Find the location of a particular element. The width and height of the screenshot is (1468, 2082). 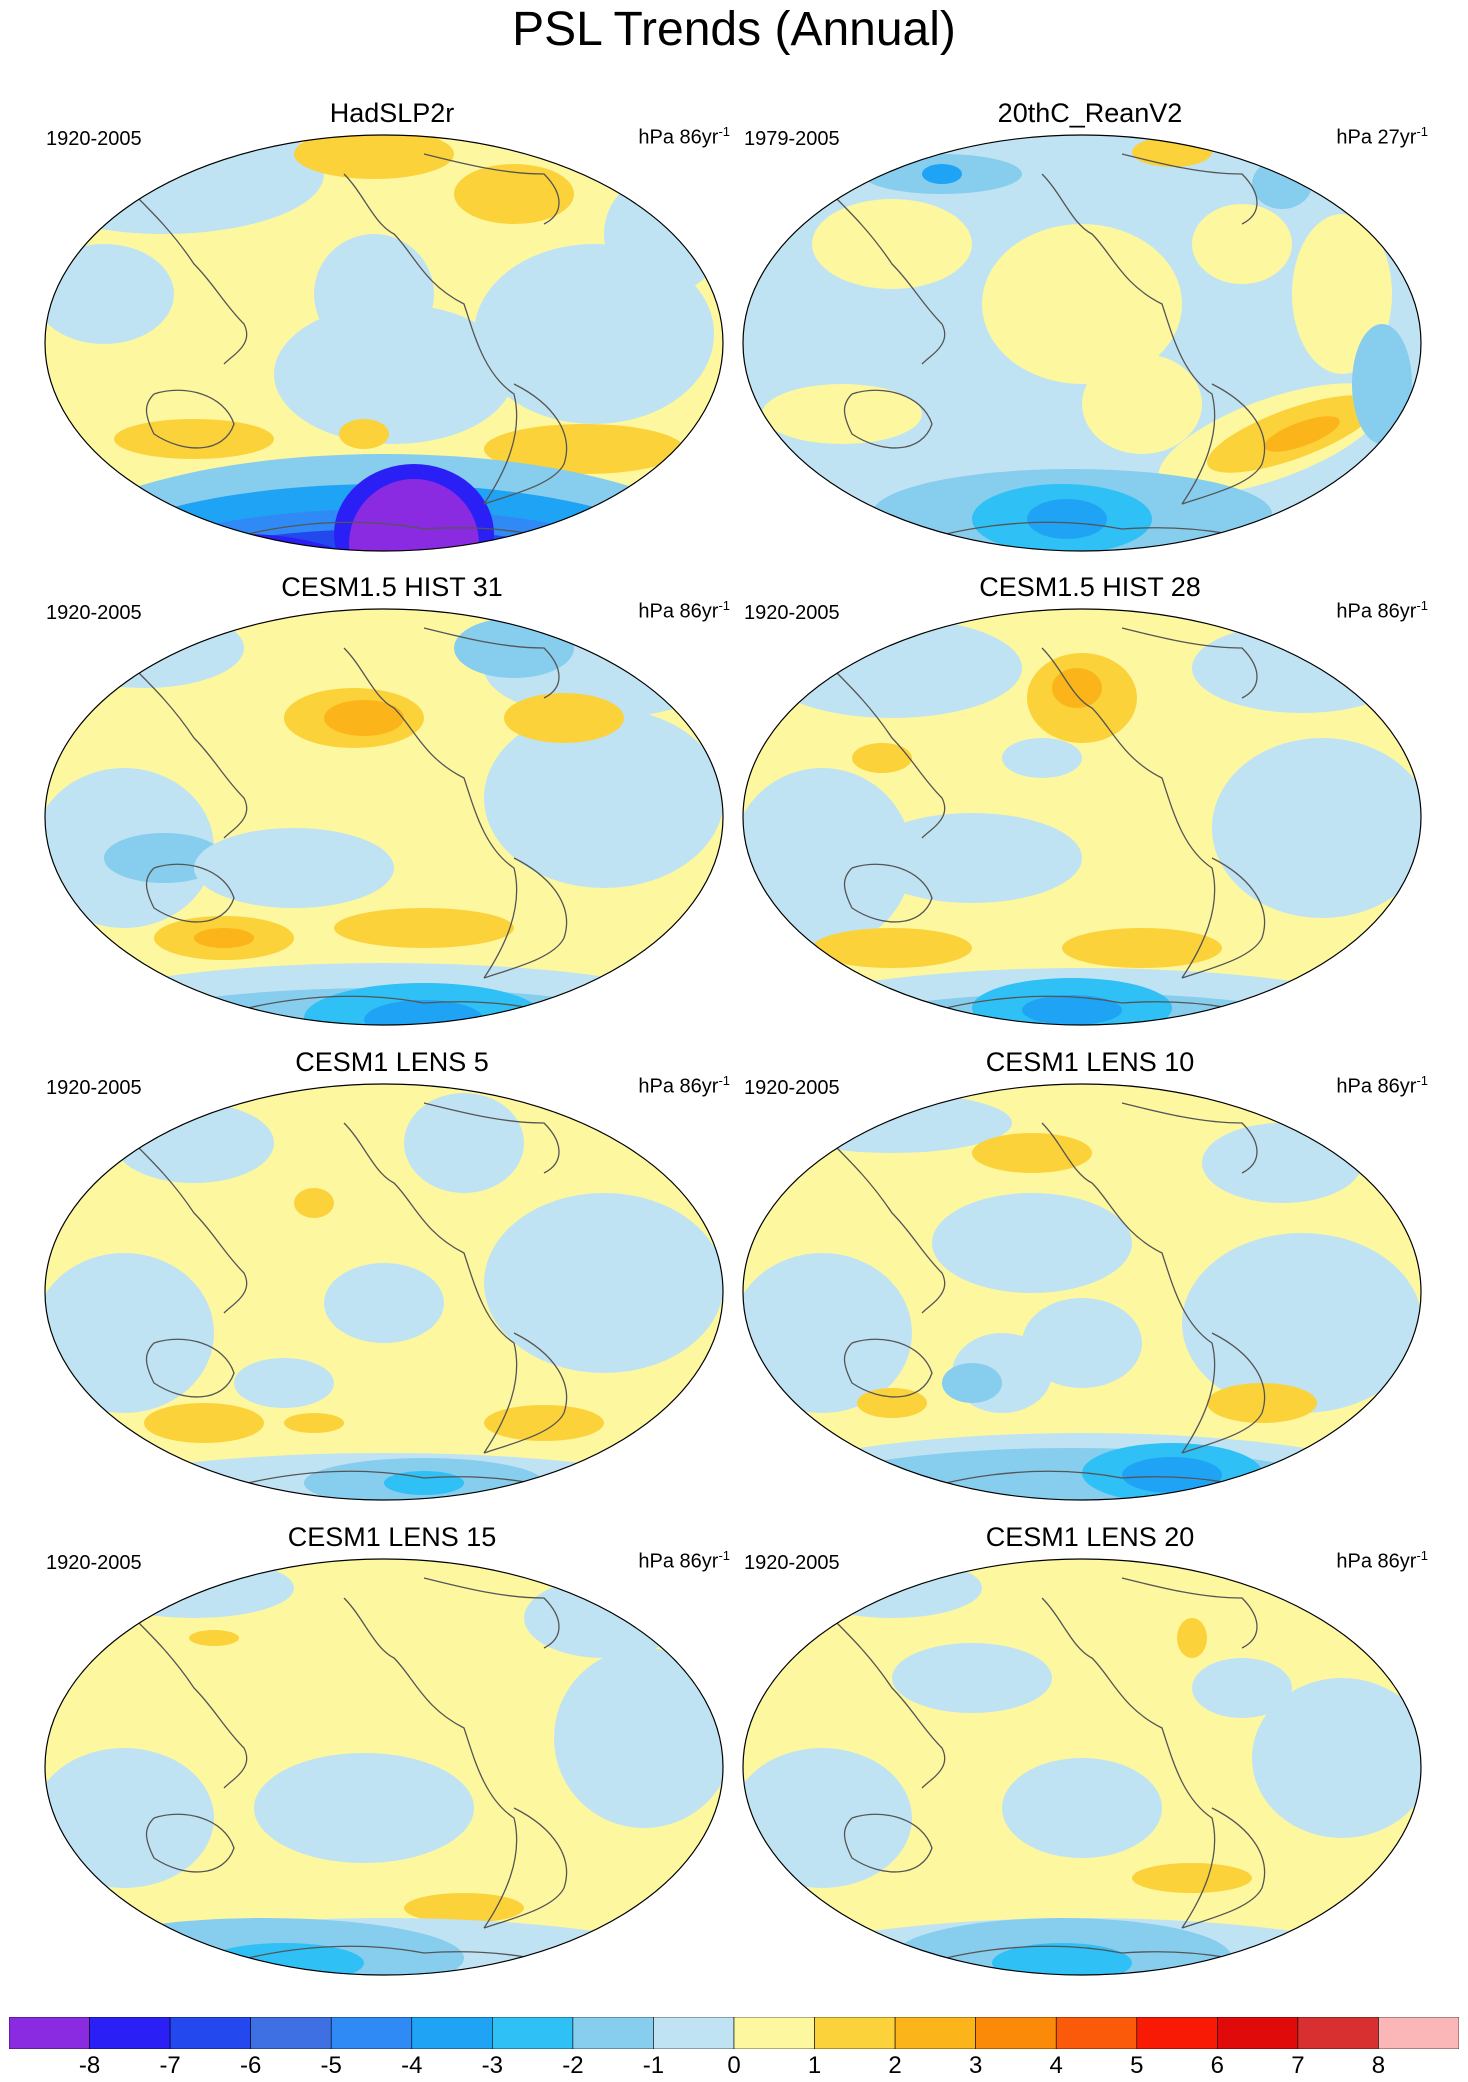

panel-title: CESM1 LENS 5 is located at coordinates (392, 1062).